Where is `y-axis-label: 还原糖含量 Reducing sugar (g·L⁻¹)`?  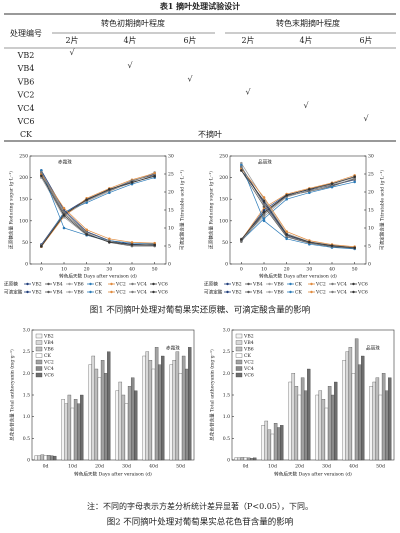
y-axis-label: 还原糖含量 Reducing sugar (g·L⁻¹) is located at coordinates (211, 210).